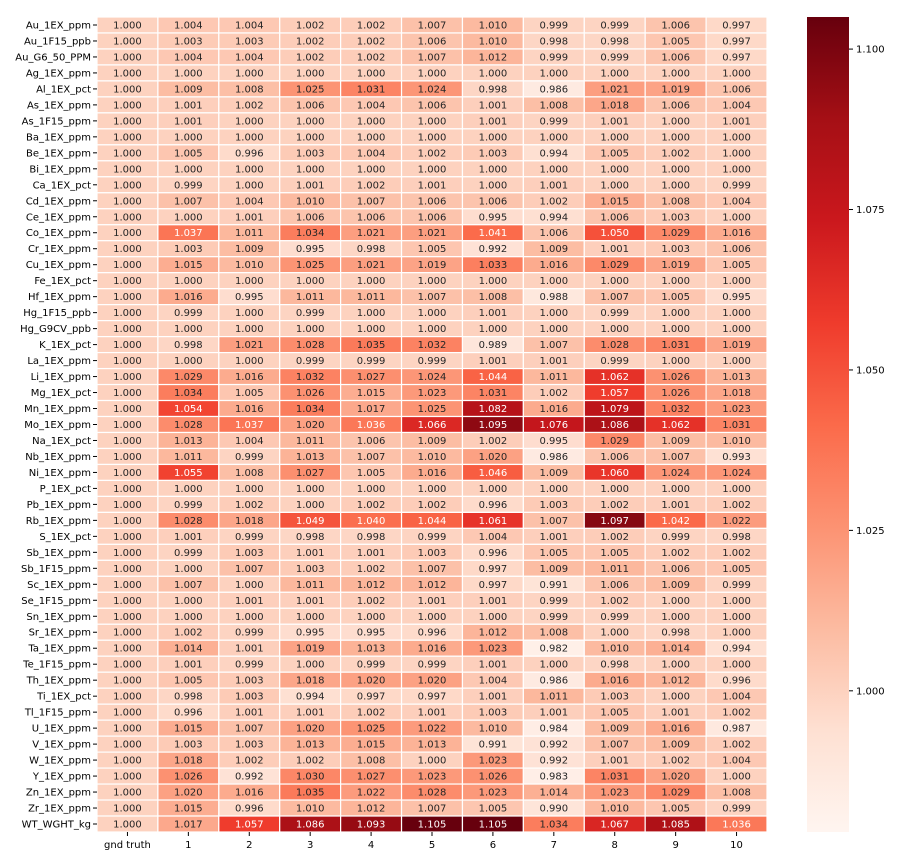 This screenshot has height=864, width=899. I want to click on y-tick-label: Y_1EX_ppm, so click(61, 777).